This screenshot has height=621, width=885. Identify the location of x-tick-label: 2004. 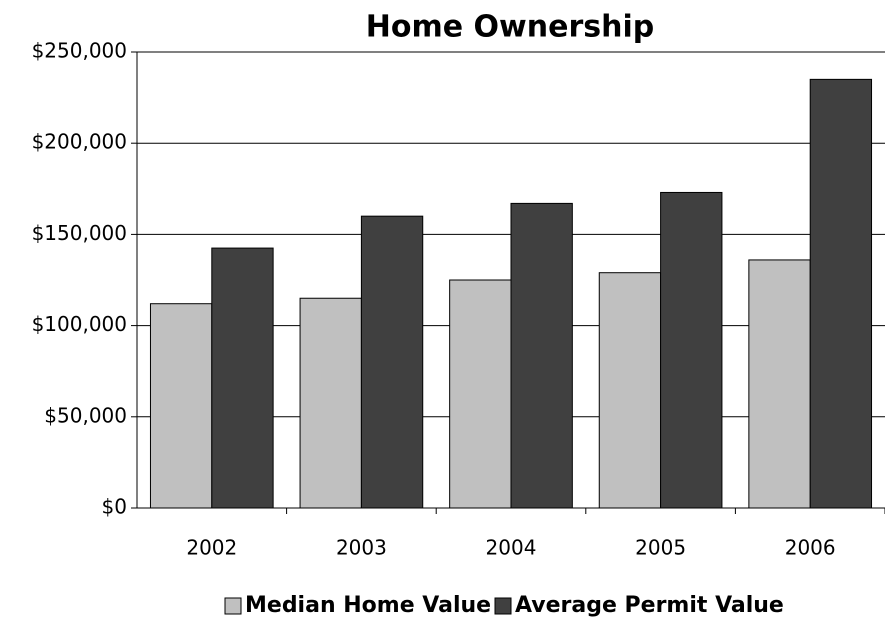
(511, 548).